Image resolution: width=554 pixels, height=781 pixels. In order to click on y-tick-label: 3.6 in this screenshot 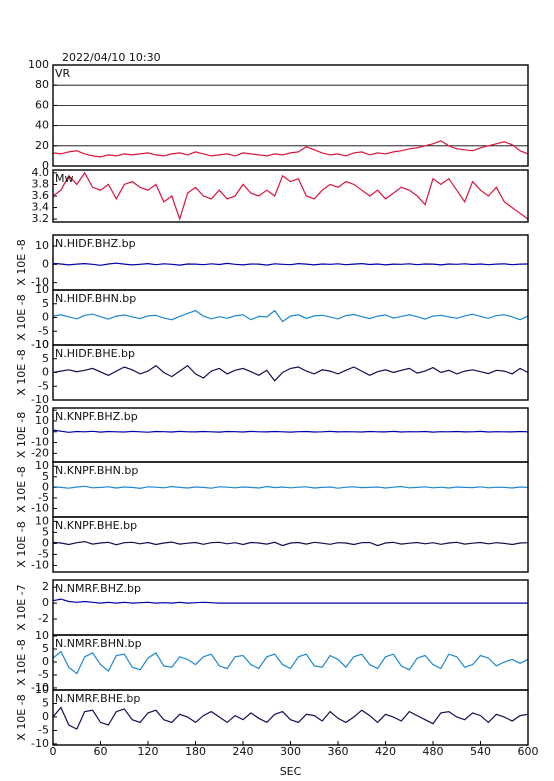, I will do `click(41, 195)`.